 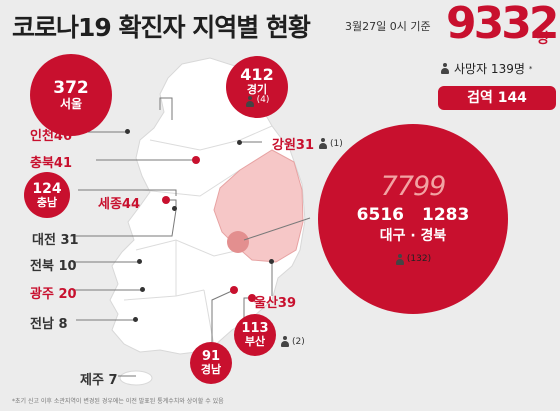 I want to click on deaths-summary: 사망자 139명 *, so click(x=486, y=68).